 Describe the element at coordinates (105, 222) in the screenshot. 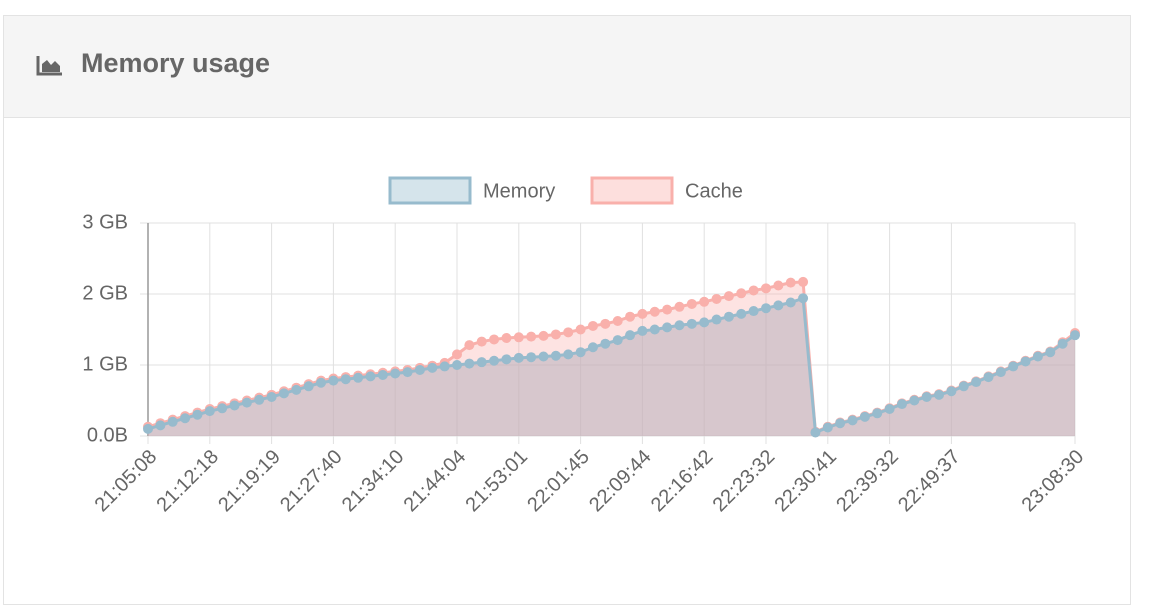

I see `y-tick-label: 3 GB` at that location.